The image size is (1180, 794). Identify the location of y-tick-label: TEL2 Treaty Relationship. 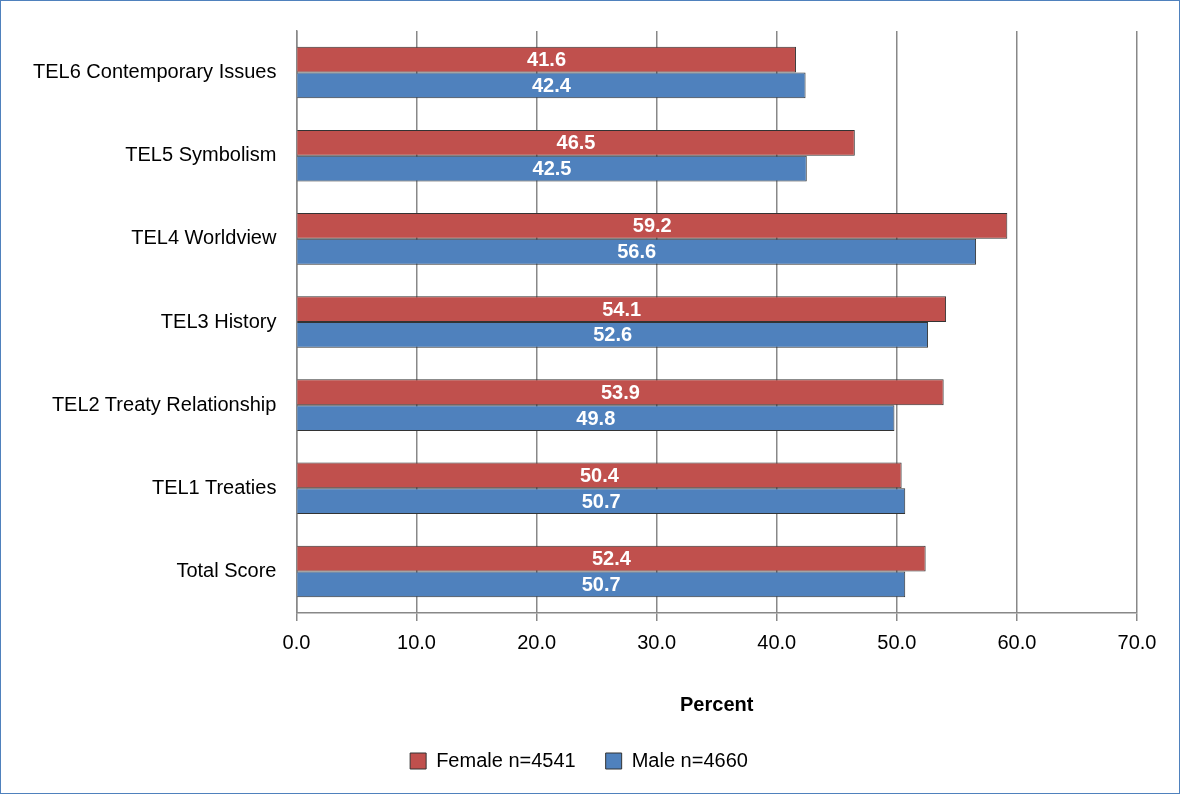
(164, 403).